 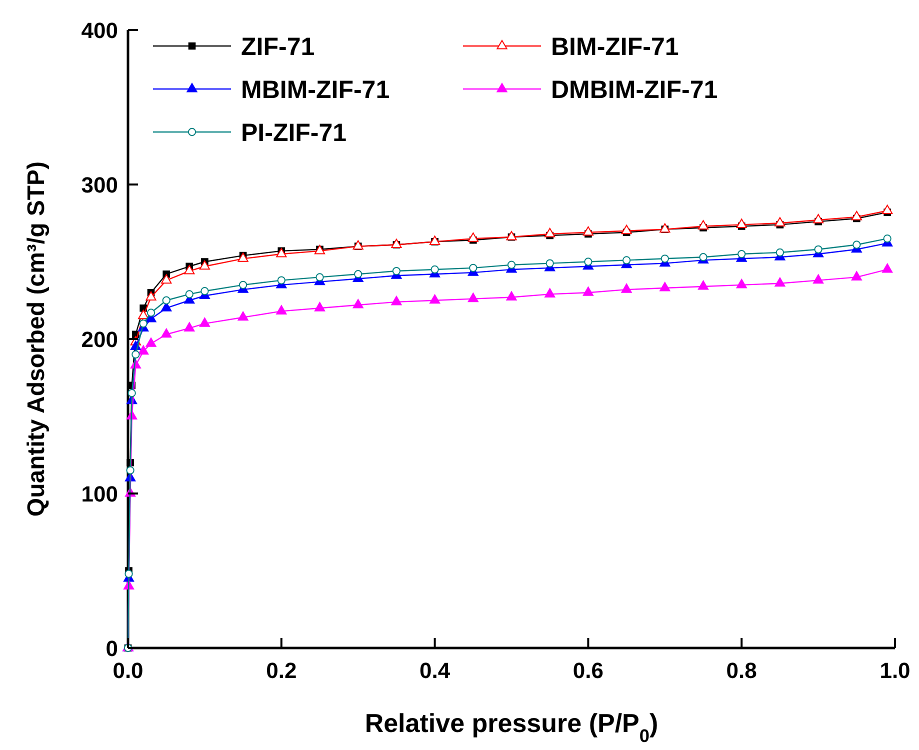 I want to click on legend-label: ZIF-71, so click(x=278, y=47).